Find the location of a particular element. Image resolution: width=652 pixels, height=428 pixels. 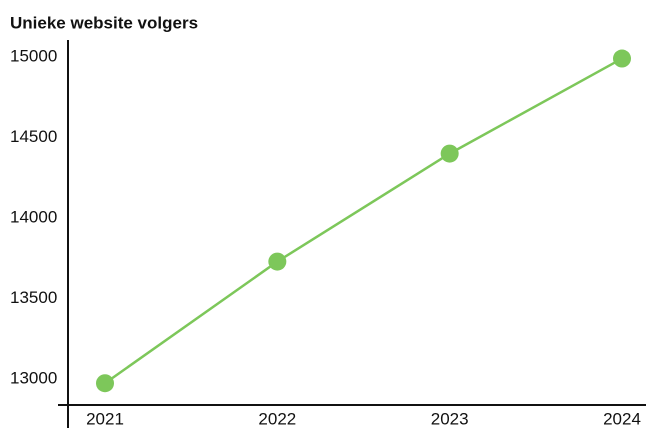

y-tick-label: 13000 is located at coordinates (33, 378).